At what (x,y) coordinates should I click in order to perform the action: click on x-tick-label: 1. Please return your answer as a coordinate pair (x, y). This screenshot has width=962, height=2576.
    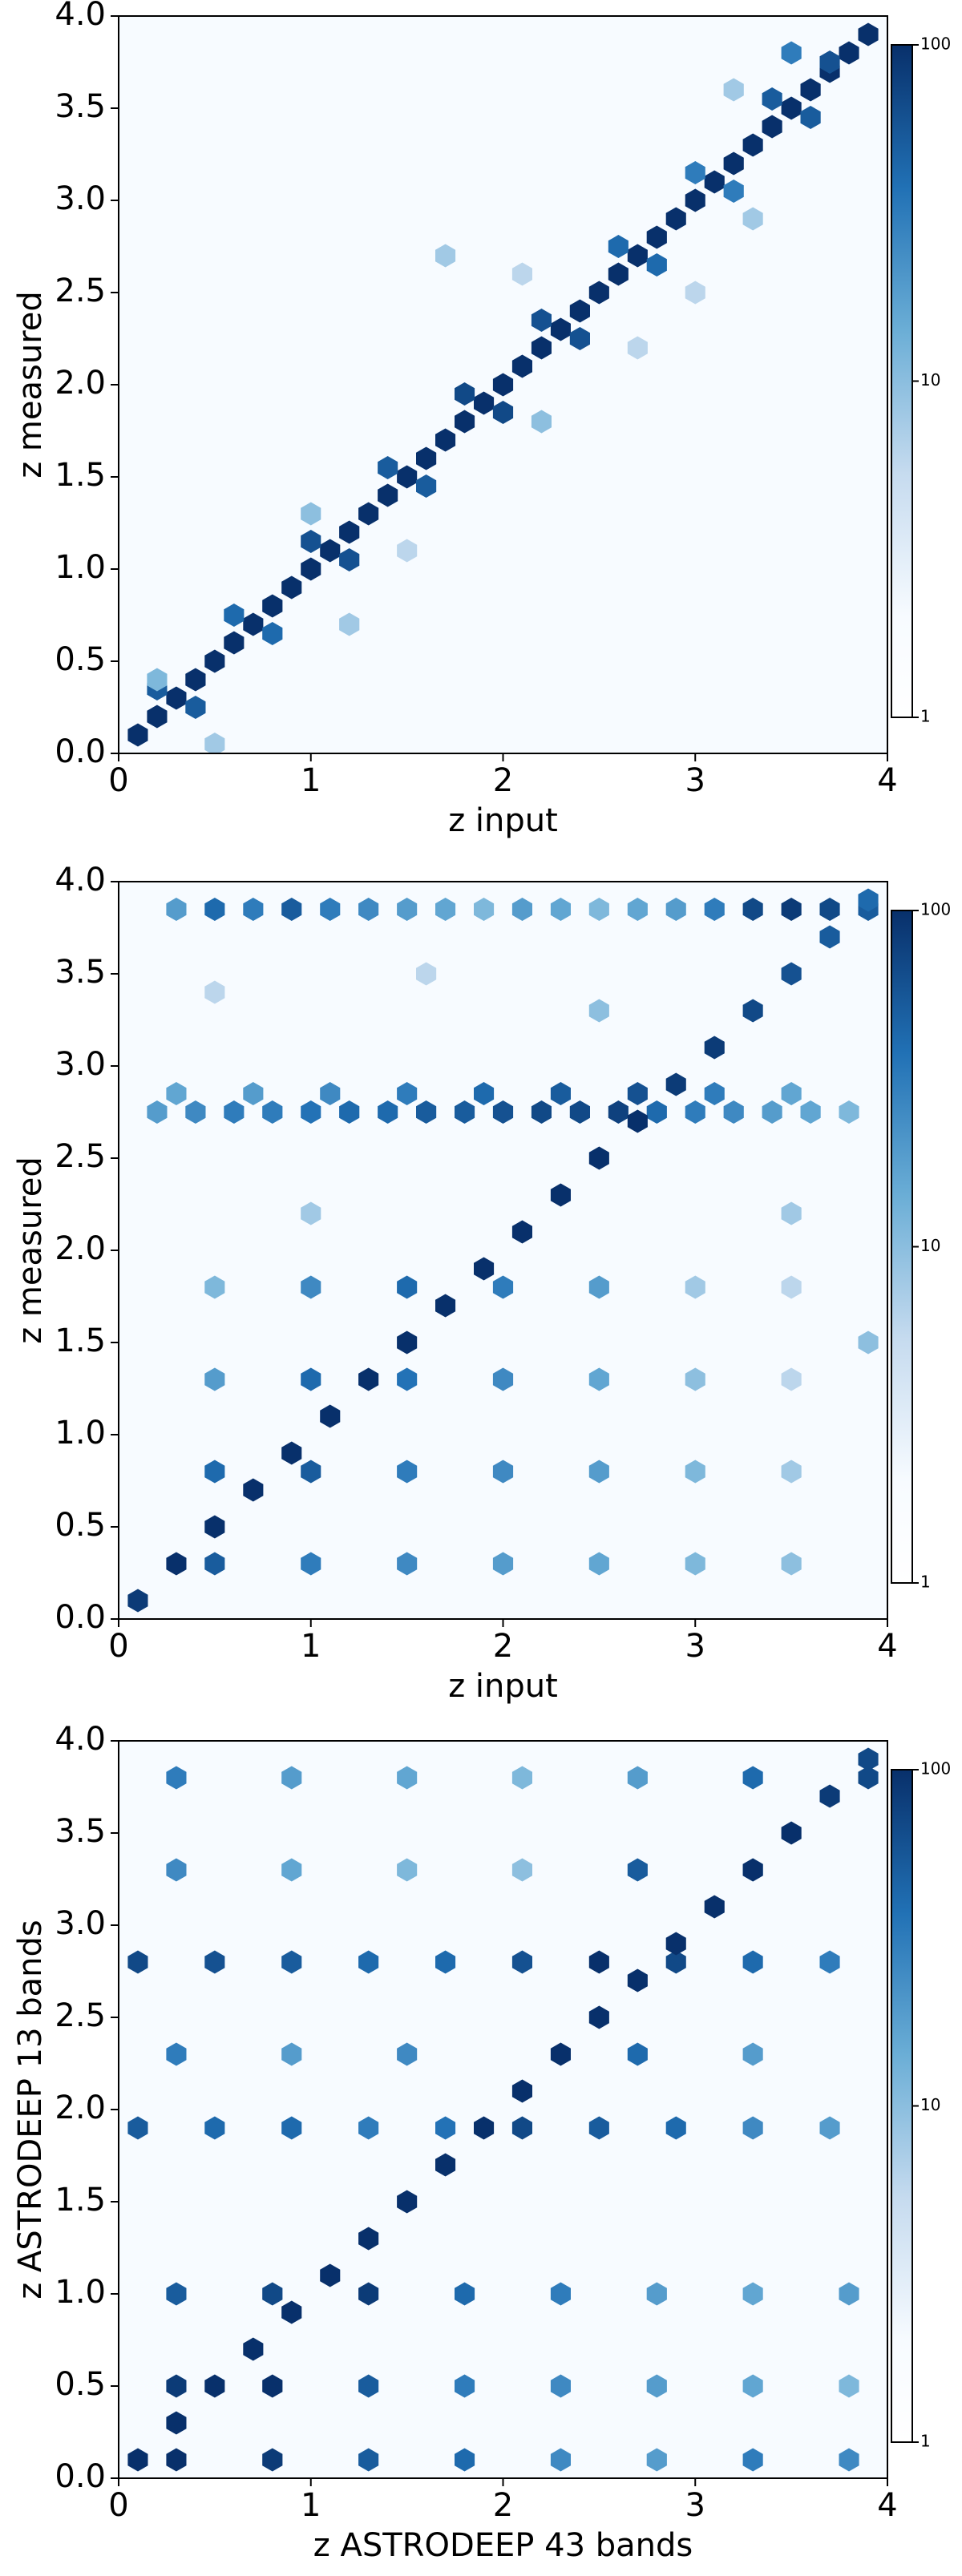
    Looking at the image, I should click on (311, 2505).